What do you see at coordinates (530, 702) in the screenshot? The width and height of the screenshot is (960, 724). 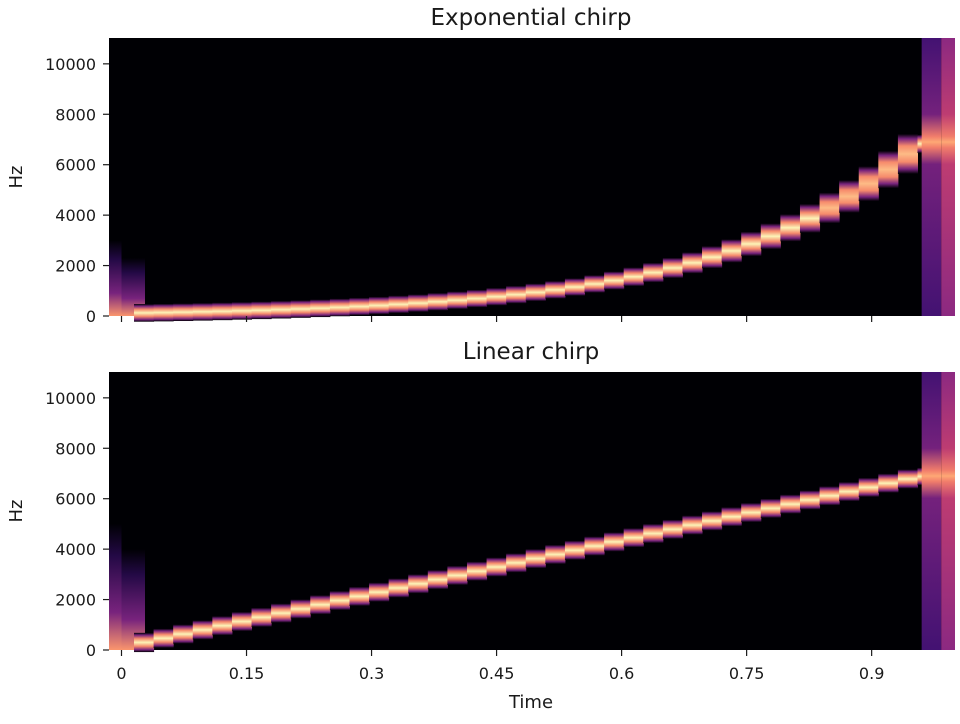 I see `x-axis-label: Time` at bounding box center [530, 702].